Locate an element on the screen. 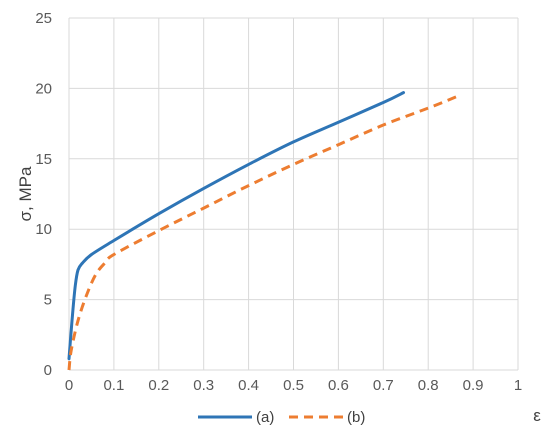 This screenshot has height=437, width=550. legend-label-a: (a) is located at coordinates (265, 417).